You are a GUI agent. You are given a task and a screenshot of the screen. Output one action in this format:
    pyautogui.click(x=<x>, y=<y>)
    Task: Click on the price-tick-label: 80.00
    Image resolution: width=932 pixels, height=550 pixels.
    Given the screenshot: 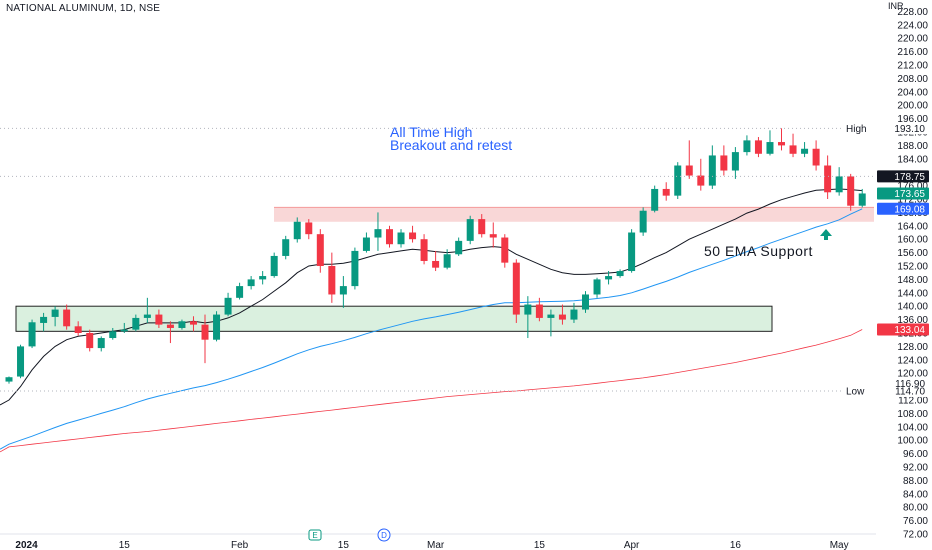 What is the action you would take?
    pyautogui.click(x=915, y=508)
    